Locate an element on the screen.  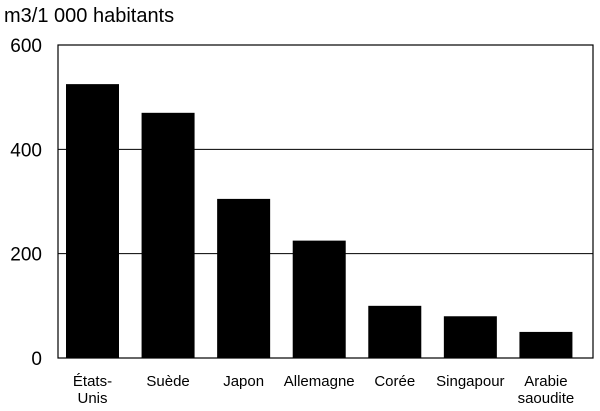
y-tick-label: 600 is located at coordinates (26, 46).